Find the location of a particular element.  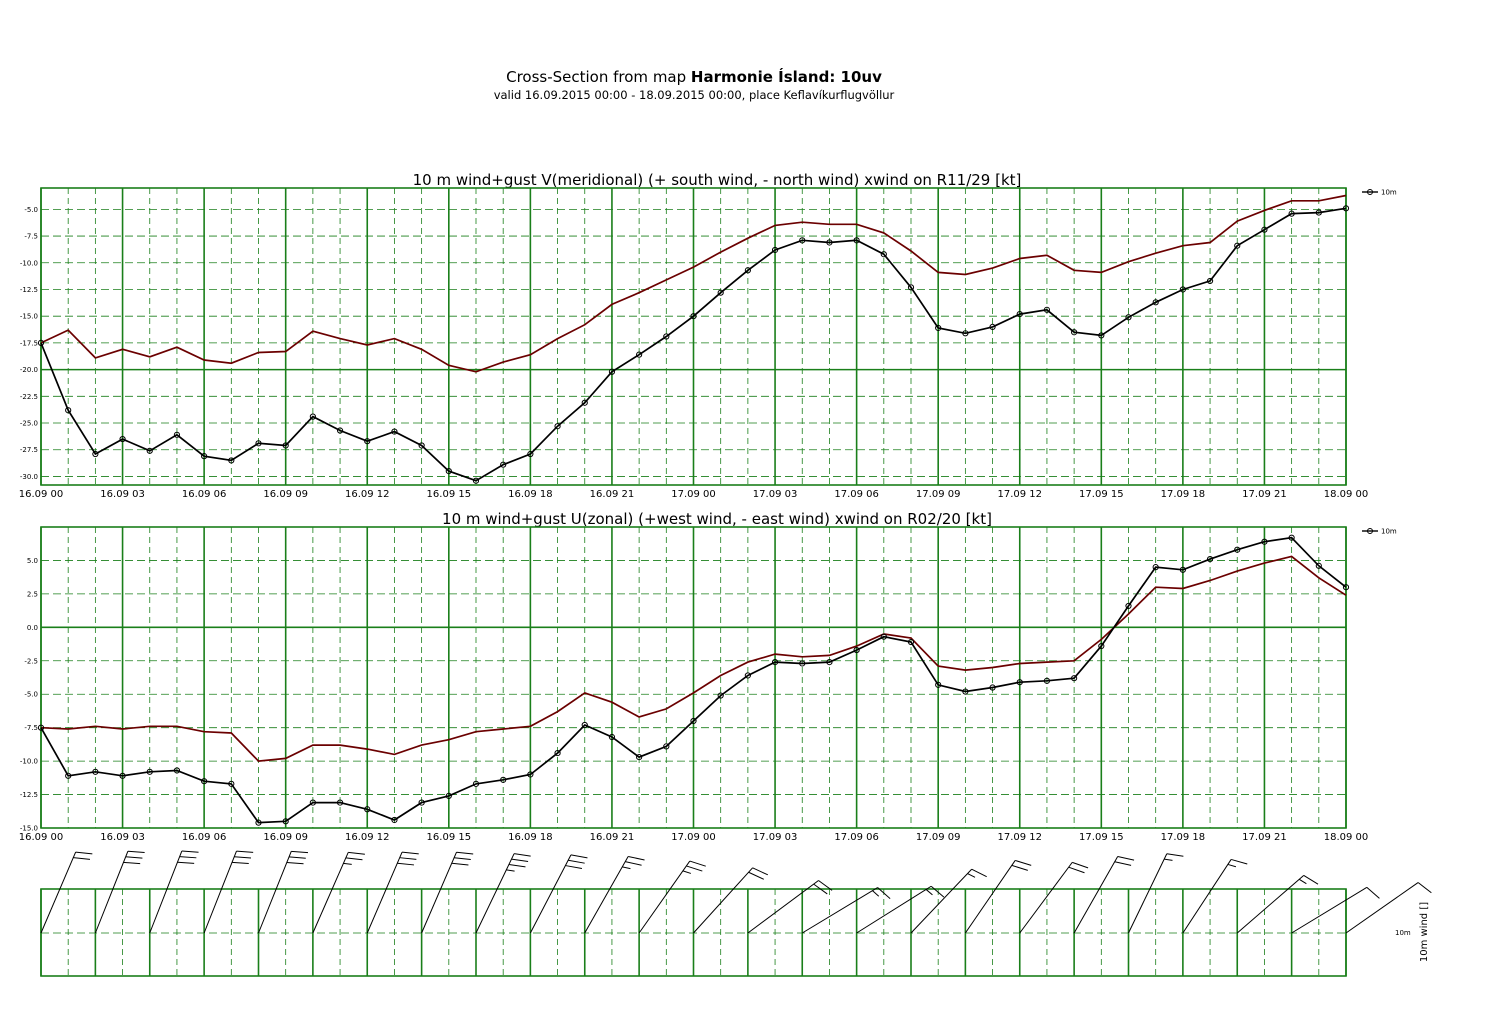

chart-2-ytick-label: -5.0 is located at coordinates (31, 695).